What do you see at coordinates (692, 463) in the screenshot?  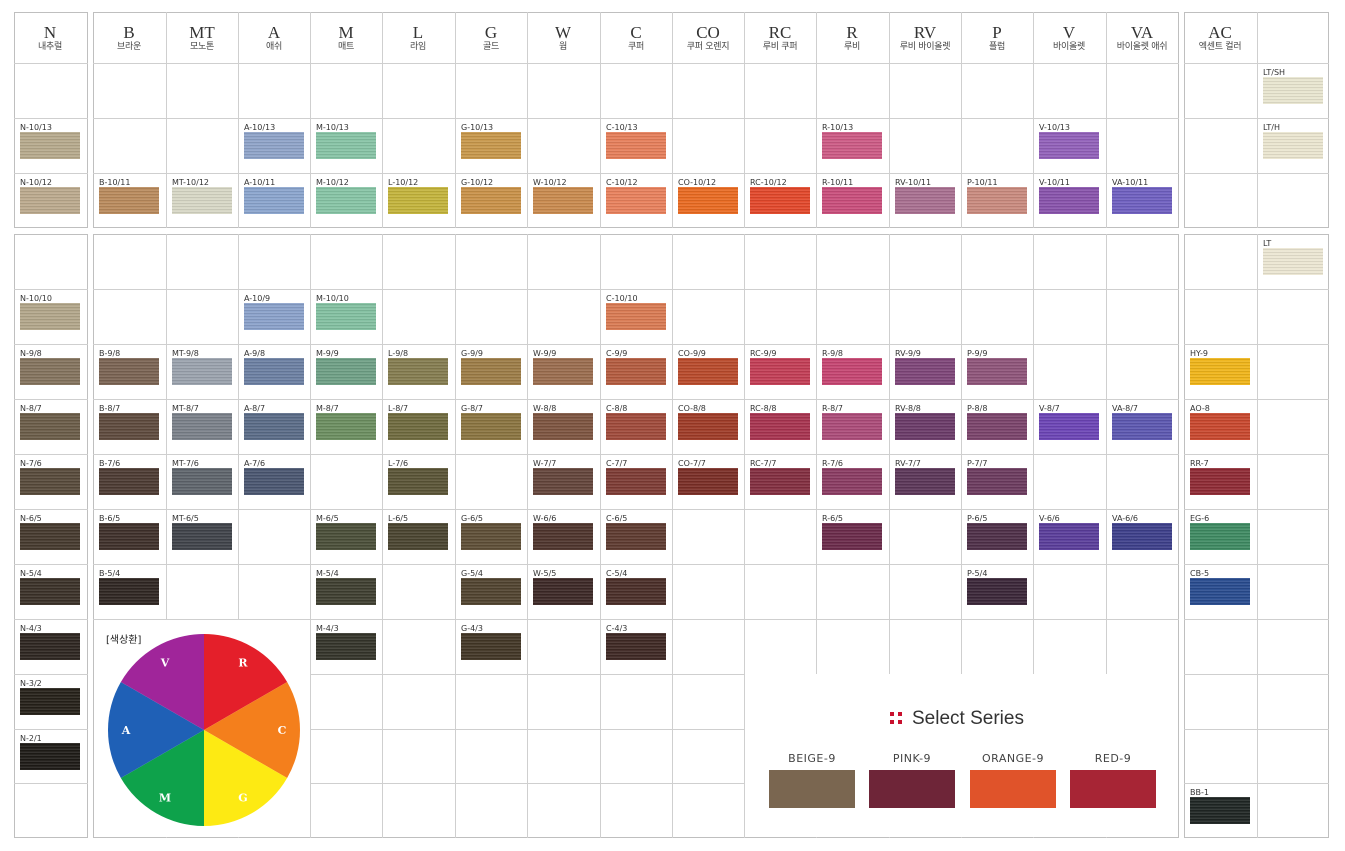 I see `swatch-label: CO-7/7` at bounding box center [692, 463].